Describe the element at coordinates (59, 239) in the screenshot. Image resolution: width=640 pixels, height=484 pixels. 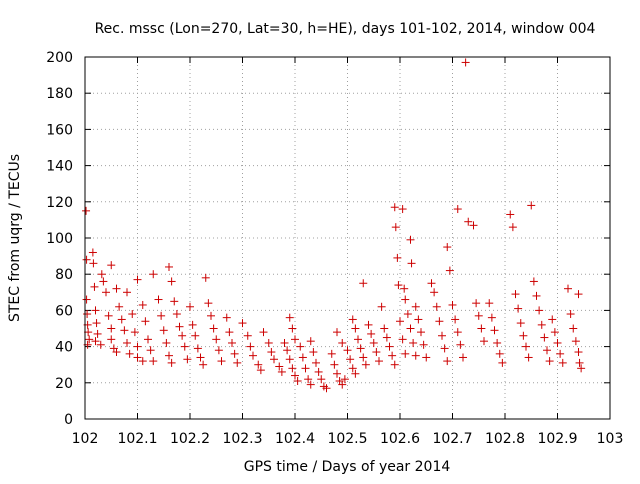
I see `y-tick-label: 100` at that location.